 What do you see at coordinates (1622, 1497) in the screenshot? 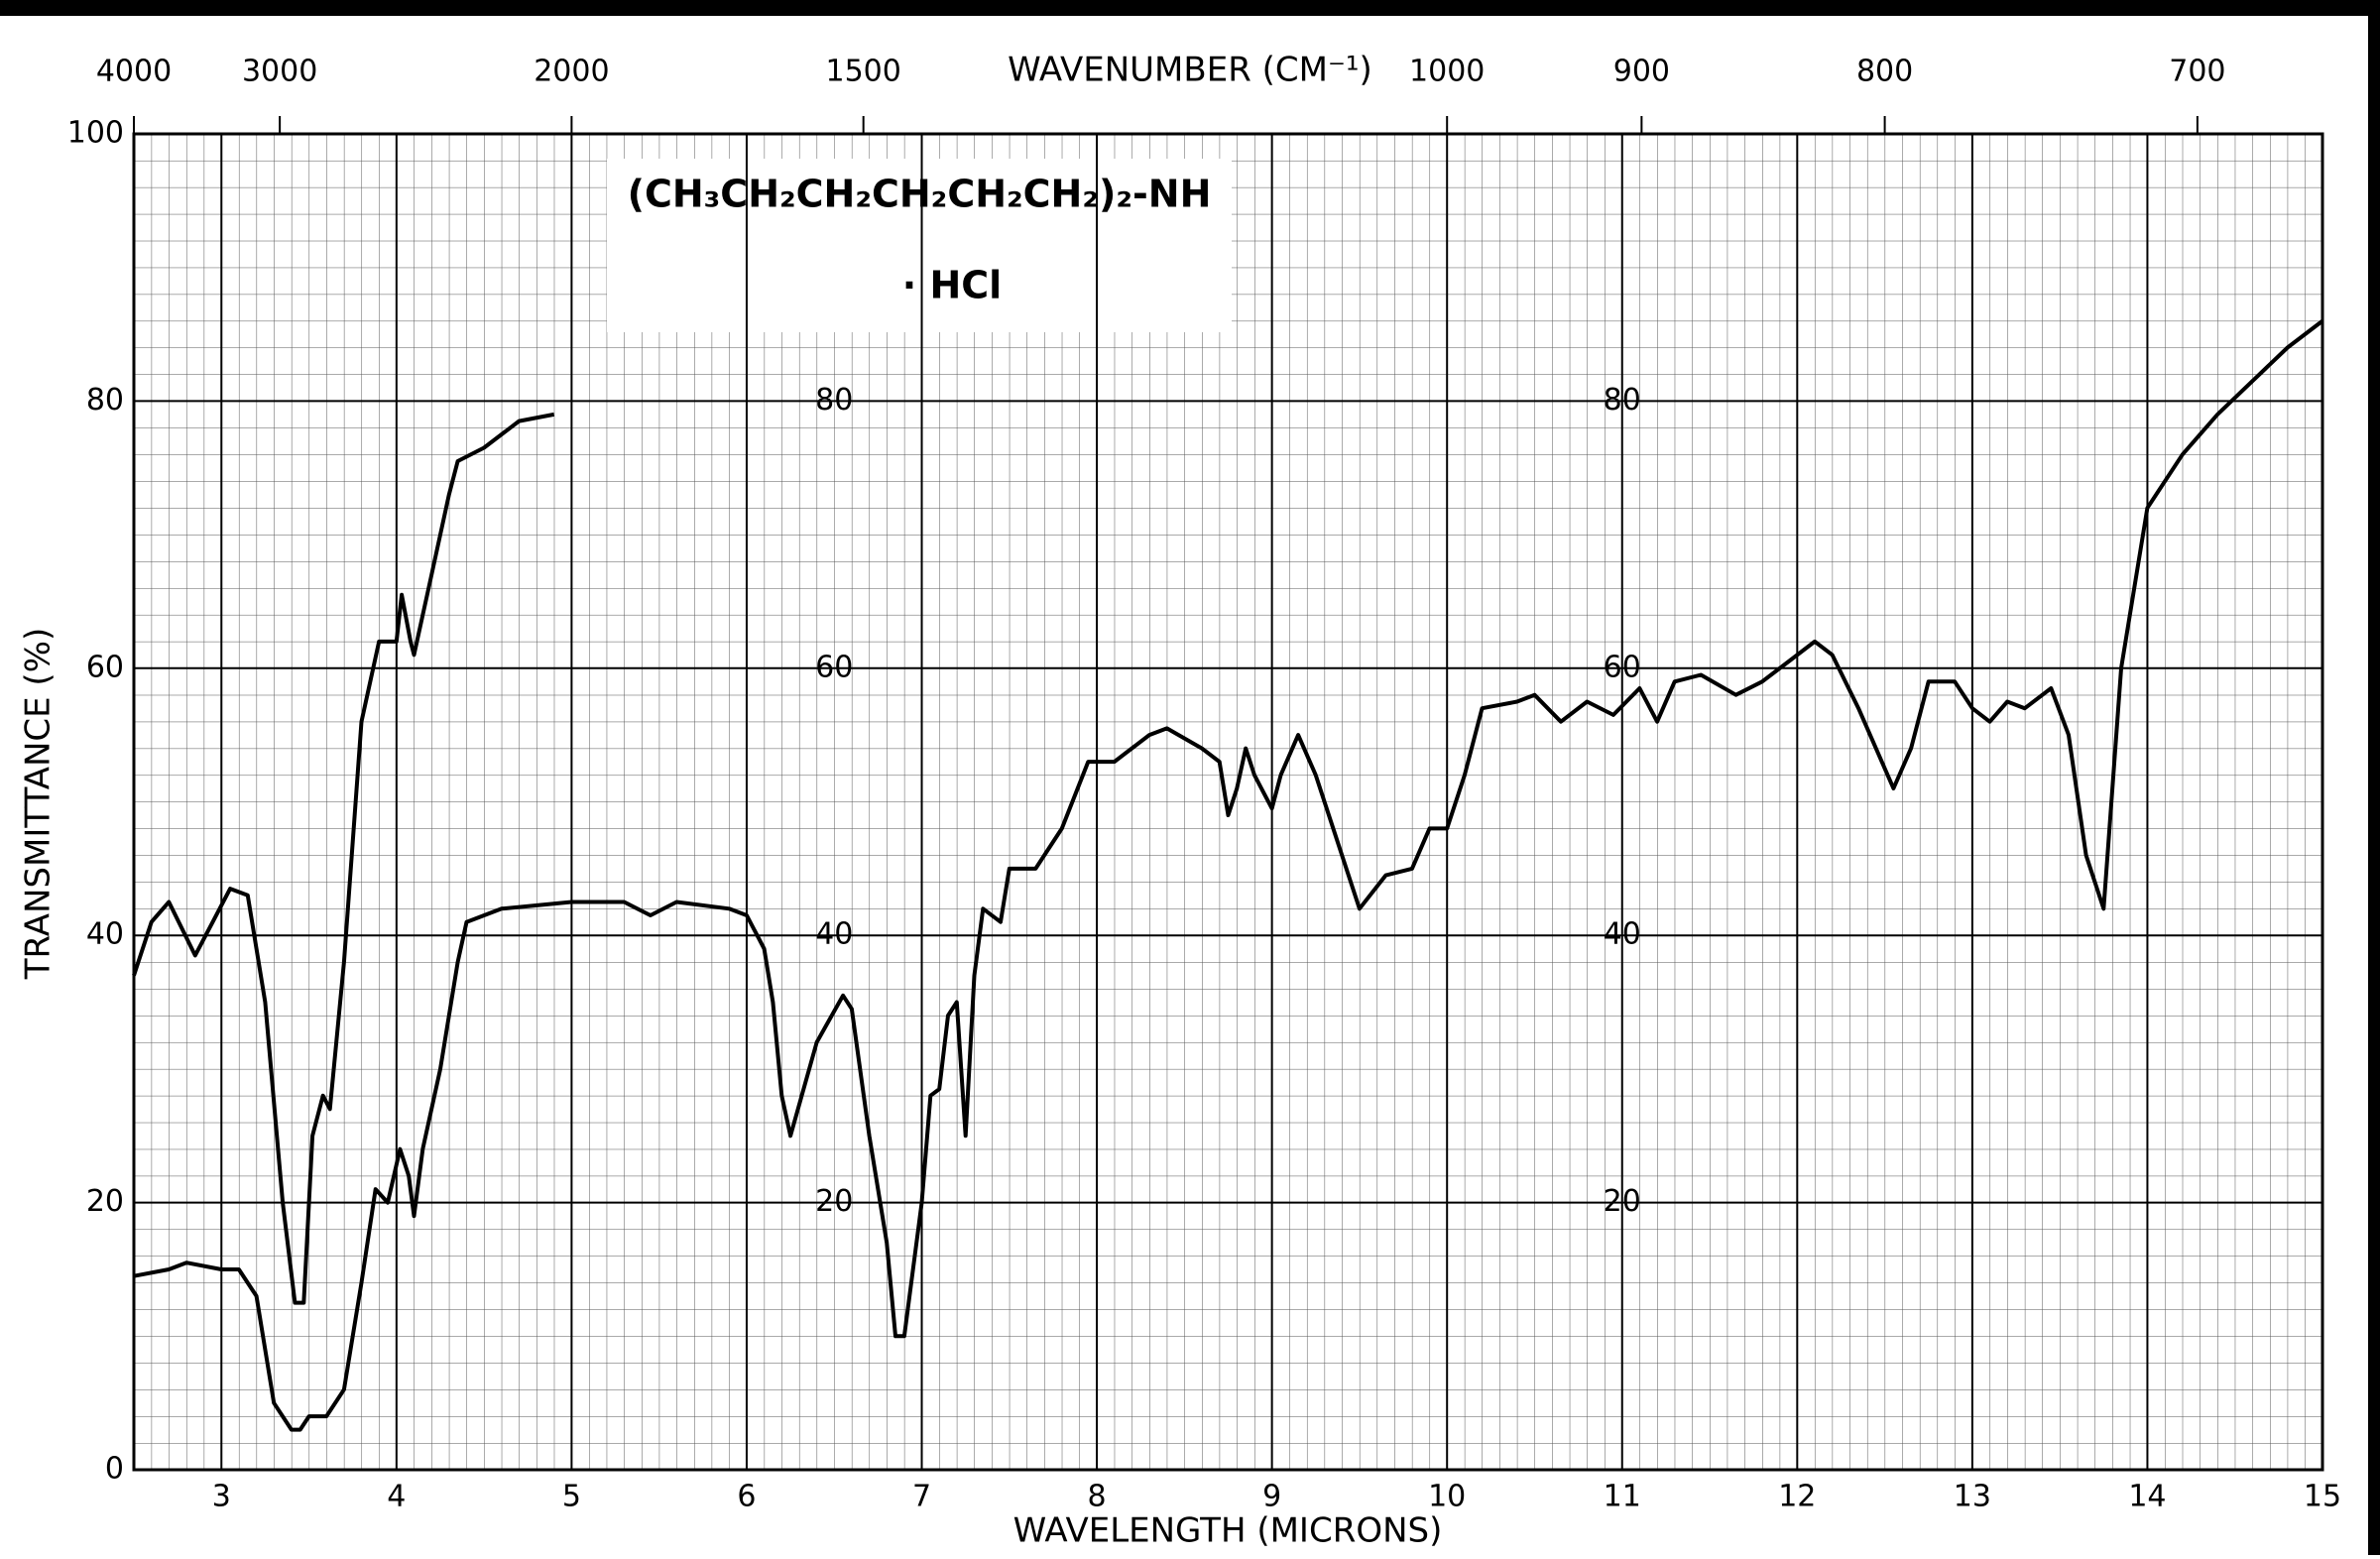
I see `x-tick-label: 11` at bounding box center [1622, 1497].